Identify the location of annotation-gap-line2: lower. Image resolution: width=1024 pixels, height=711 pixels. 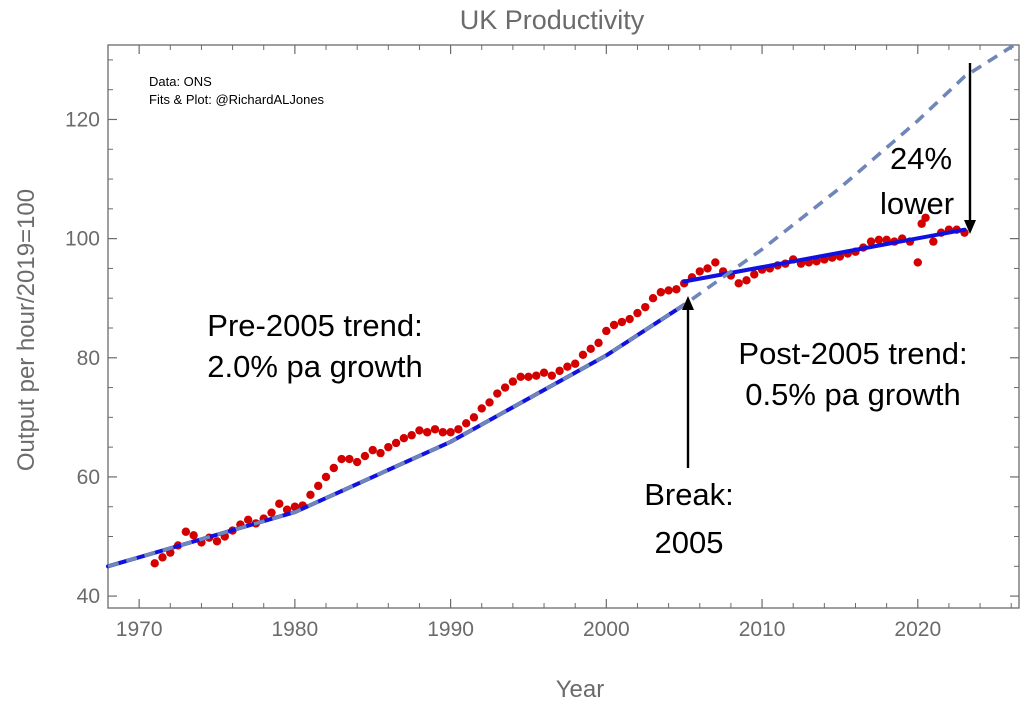
(917, 203).